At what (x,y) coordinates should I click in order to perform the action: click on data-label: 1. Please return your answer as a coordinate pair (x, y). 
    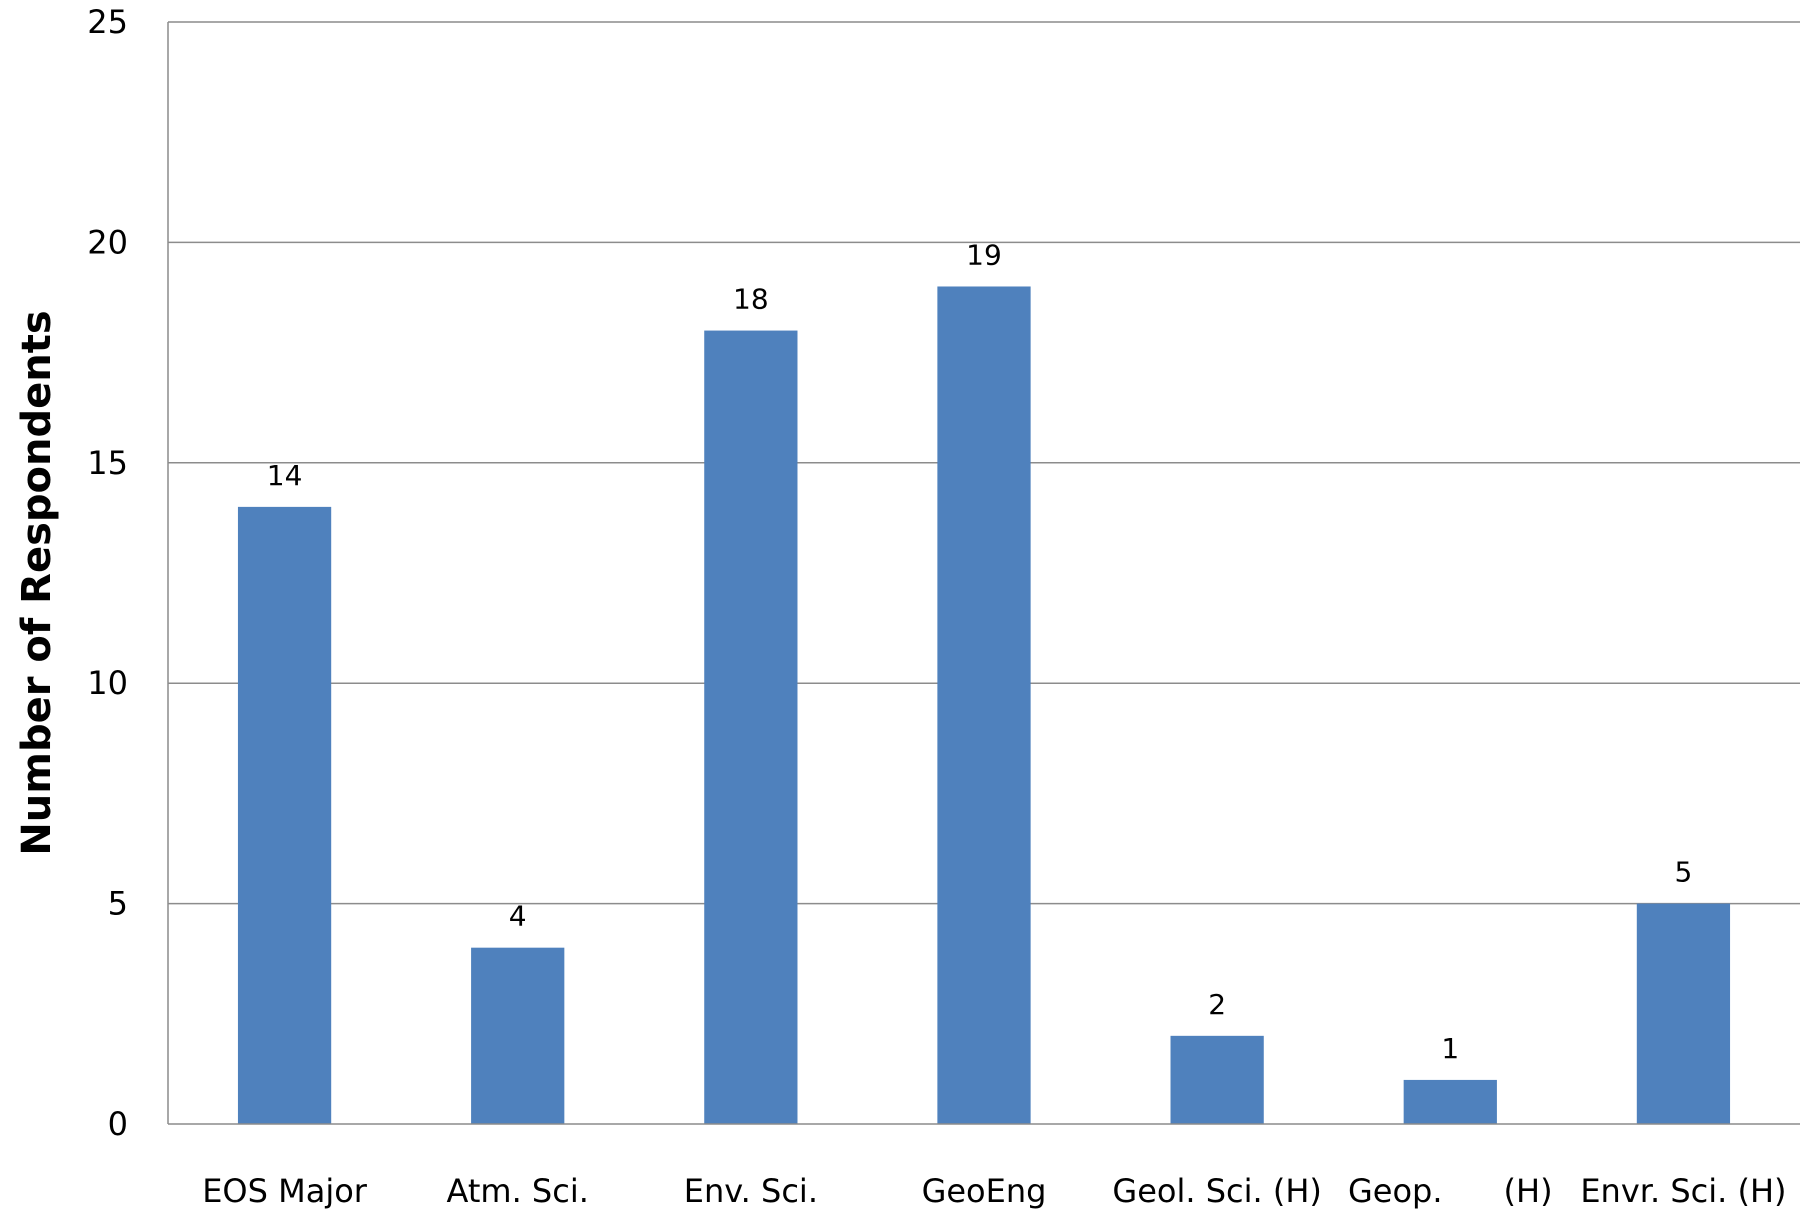
    Looking at the image, I should click on (1450, 1048).